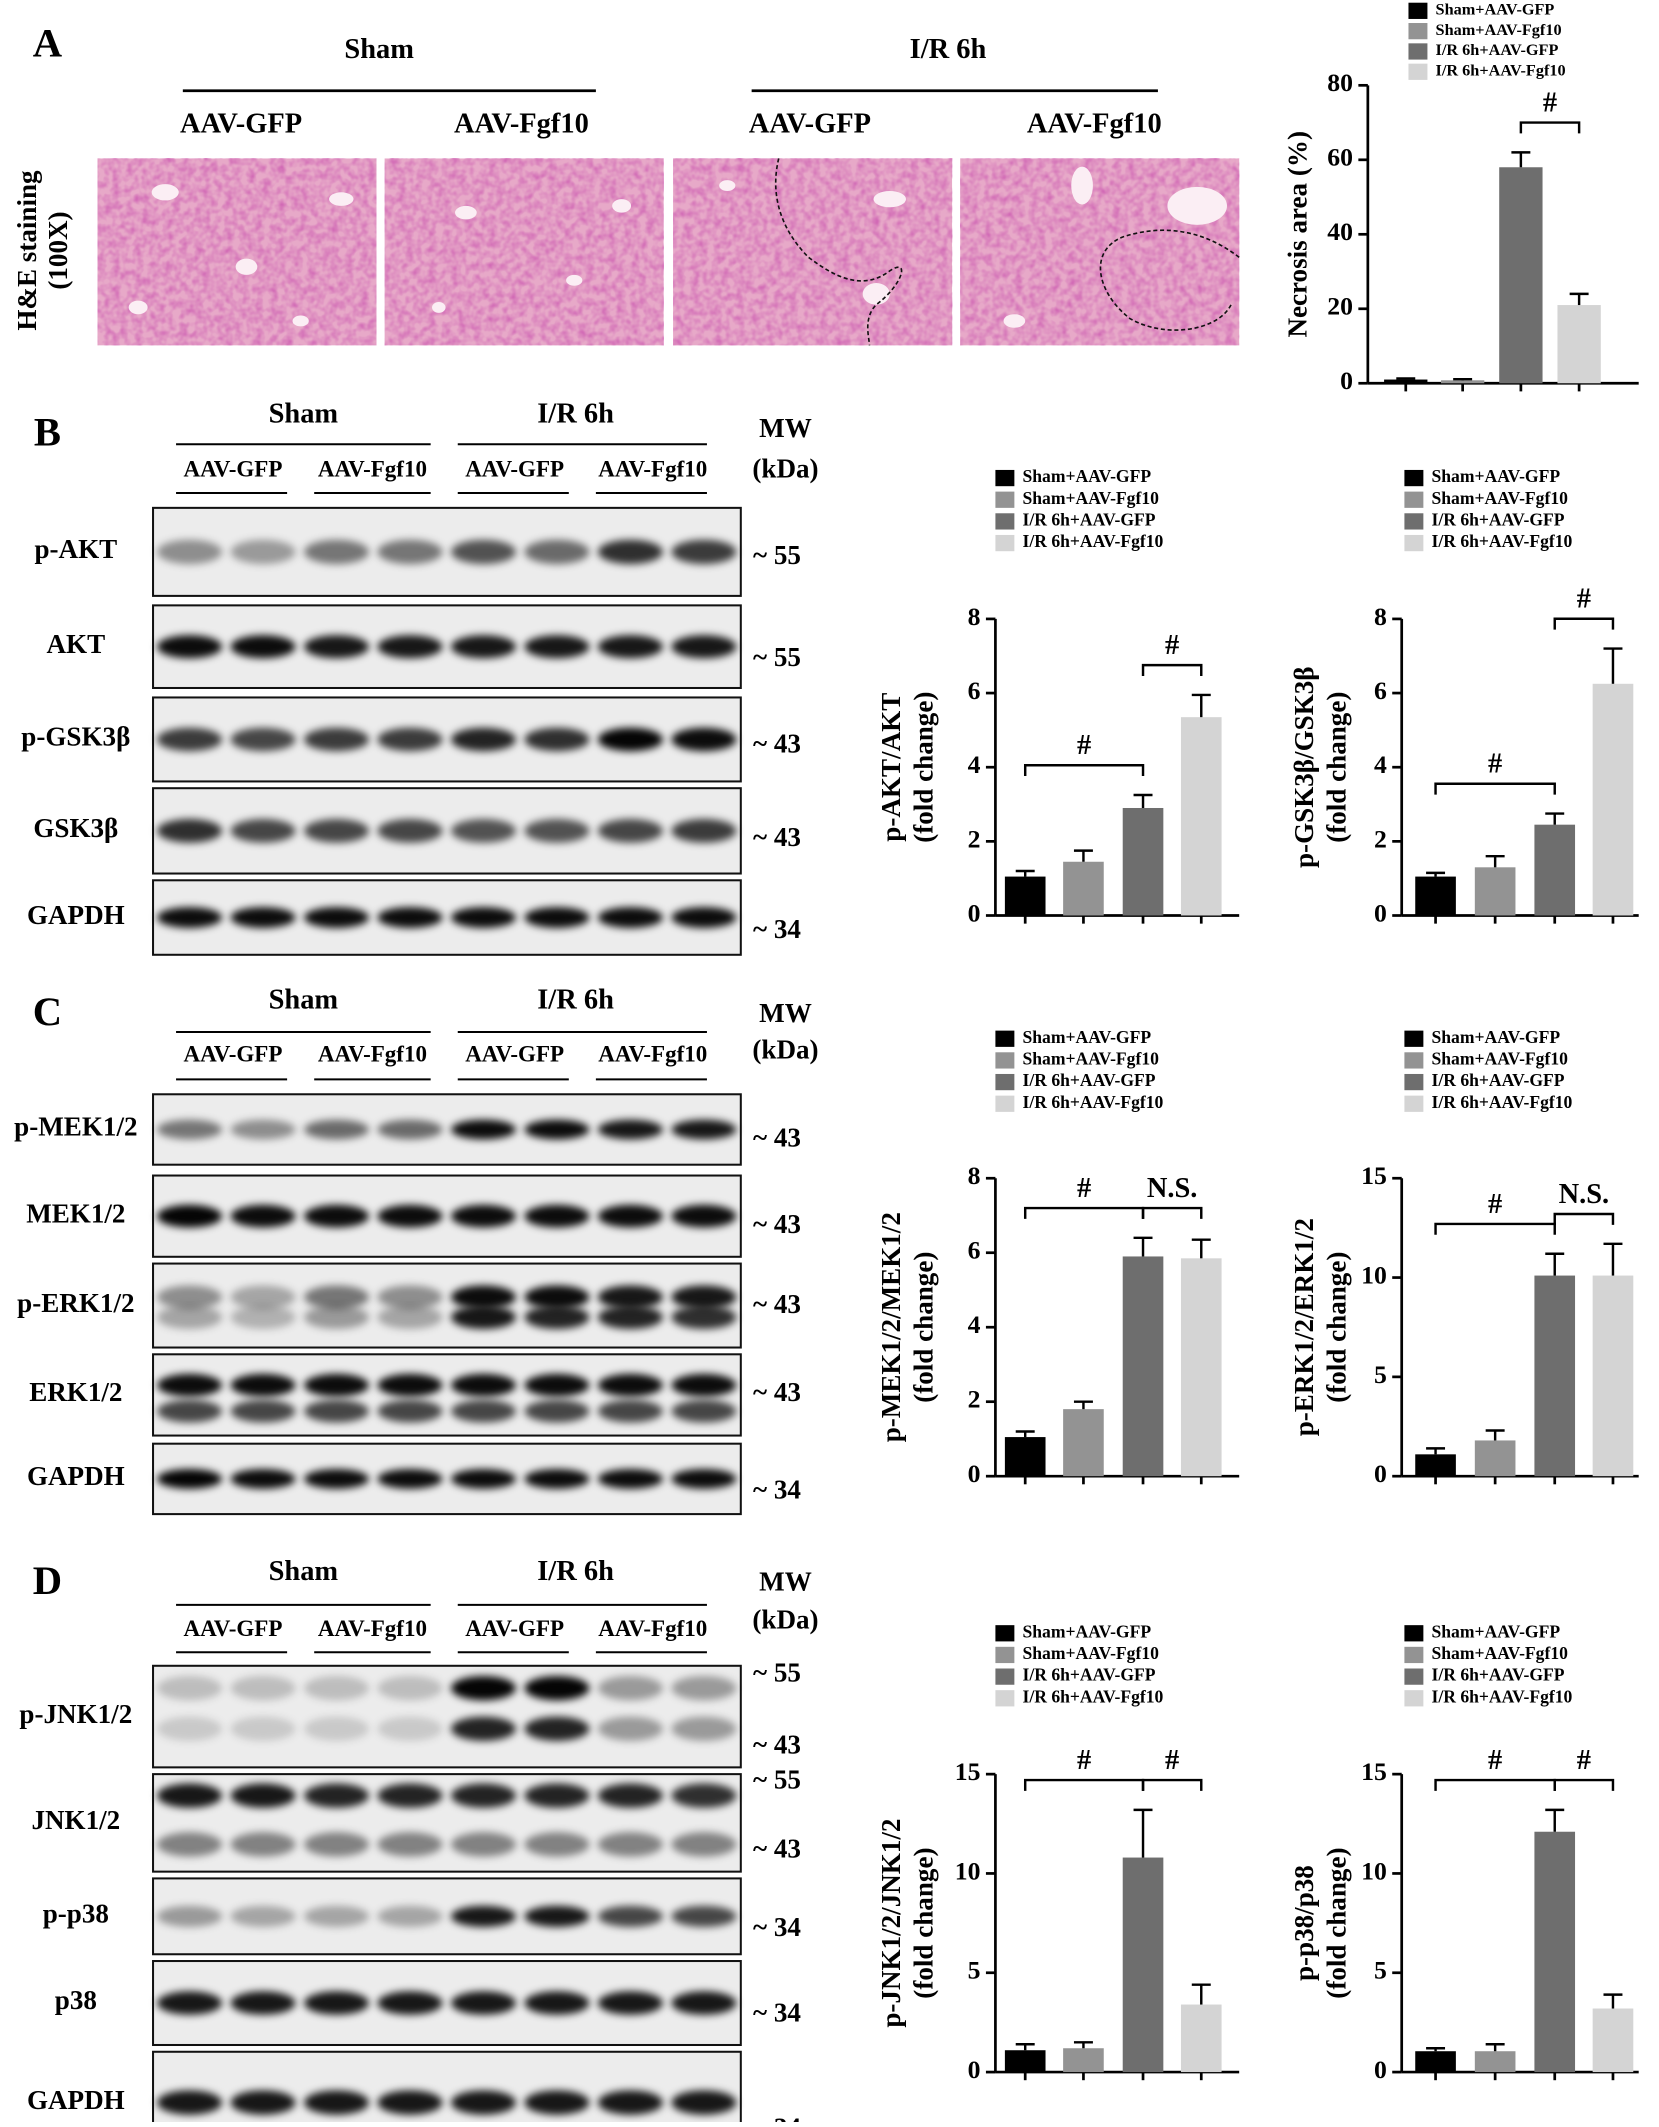 This screenshot has height=2127, width=1659. I want to click on y-tick-label: 40, so click(1340, 231).